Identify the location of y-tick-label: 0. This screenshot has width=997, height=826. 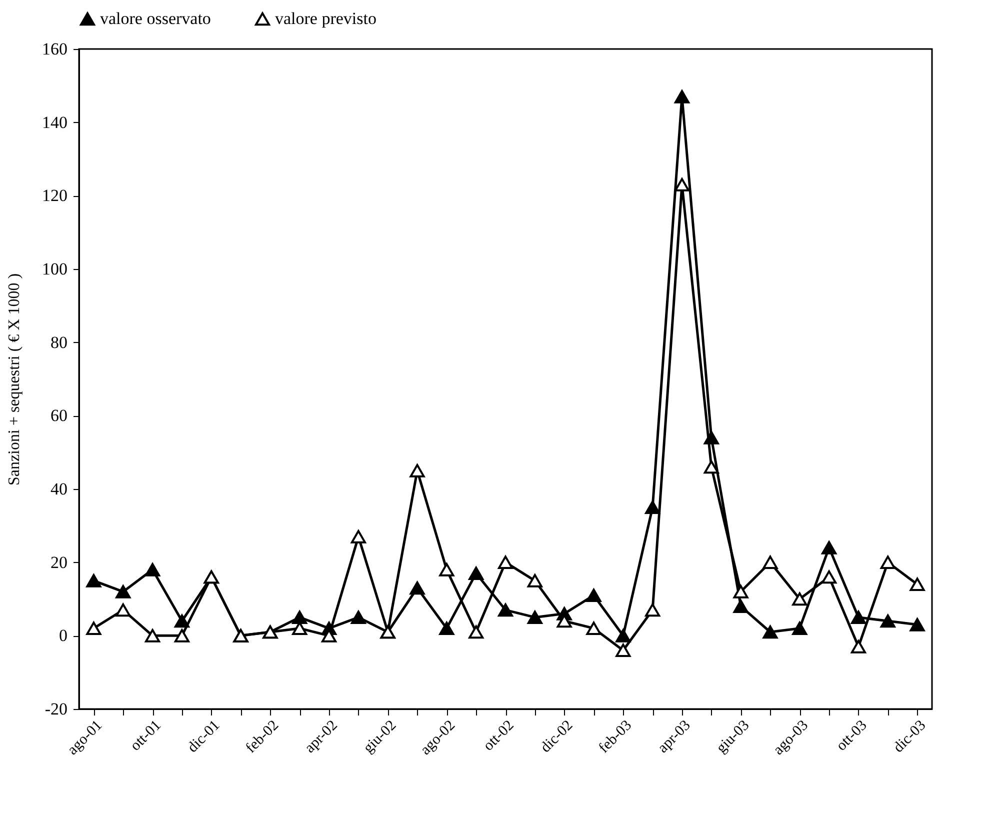
(63, 636).